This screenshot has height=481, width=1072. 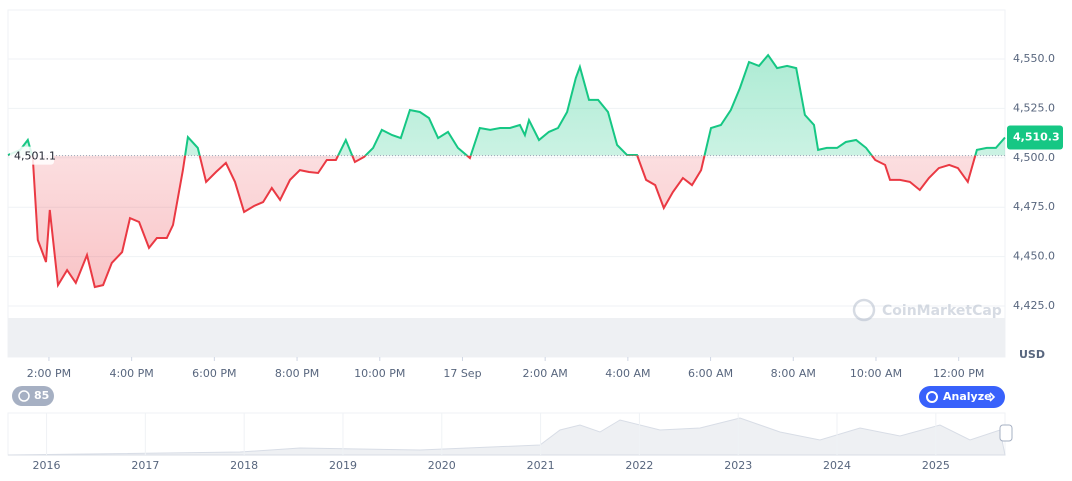 I want to click on analyze-label: Analyze, so click(x=967, y=396).